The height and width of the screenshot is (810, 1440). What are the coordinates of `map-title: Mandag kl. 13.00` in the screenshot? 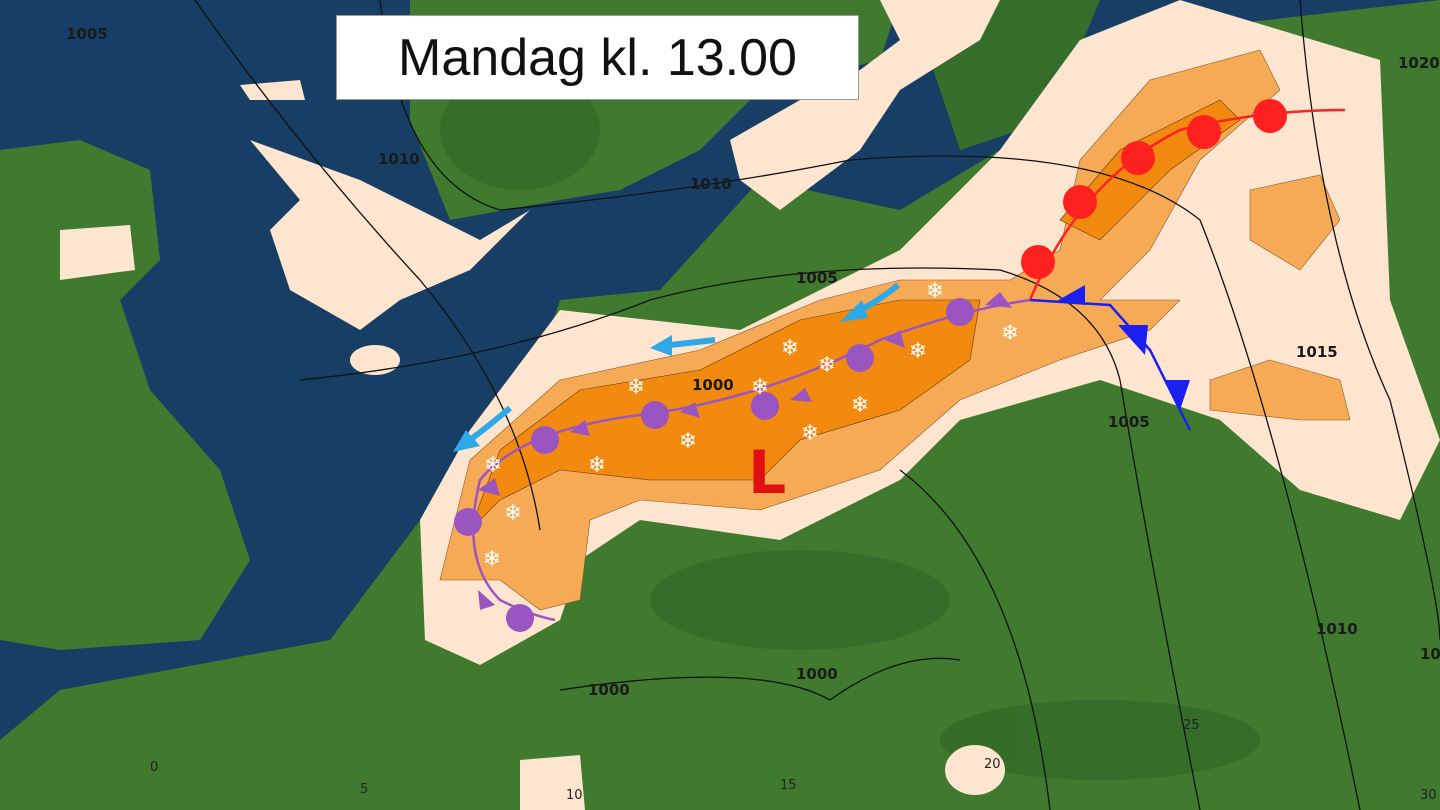 It's located at (597, 57).